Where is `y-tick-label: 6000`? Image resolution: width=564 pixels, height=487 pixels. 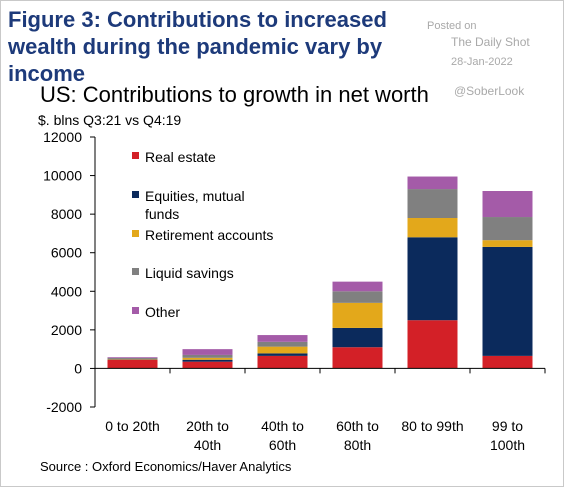
y-tick-label: 6000 is located at coordinates (66, 253).